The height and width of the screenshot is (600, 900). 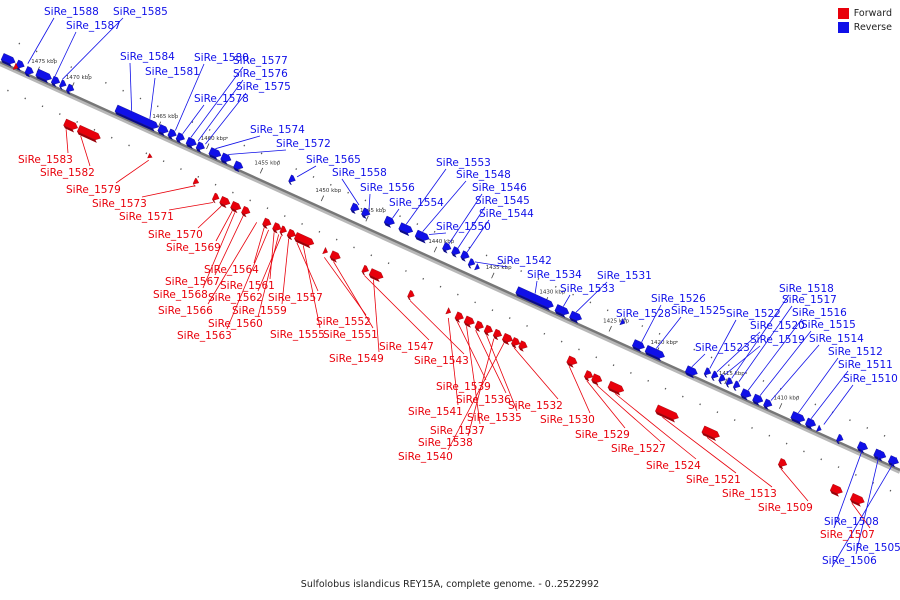 What do you see at coordinates (295, 298) in the screenshot?
I see `gene-label-sire_1557: SiRe_1557` at bounding box center [295, 298].